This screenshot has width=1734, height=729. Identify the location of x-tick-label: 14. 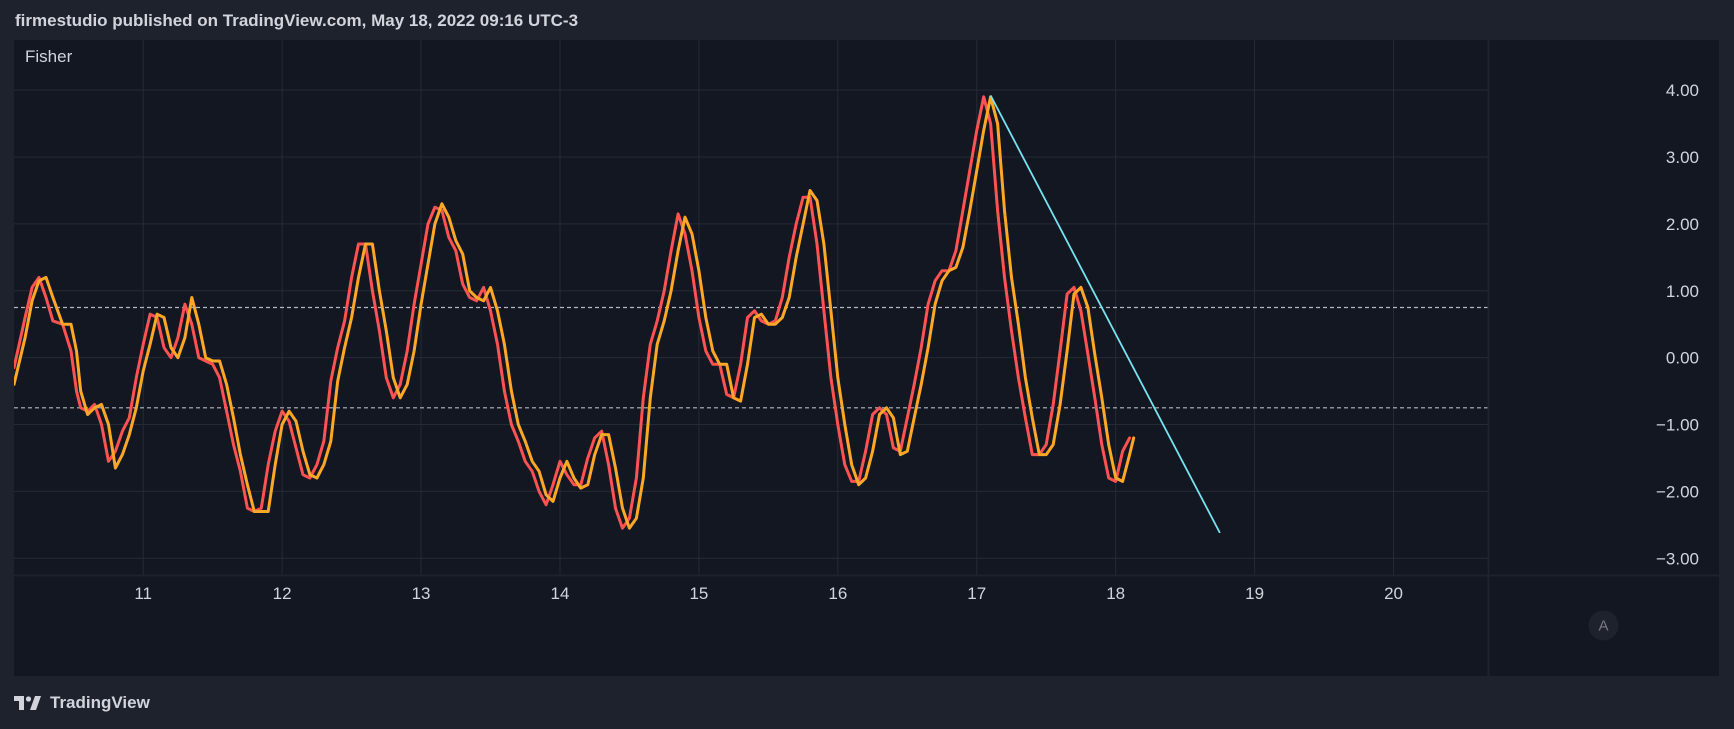
(560, 593).